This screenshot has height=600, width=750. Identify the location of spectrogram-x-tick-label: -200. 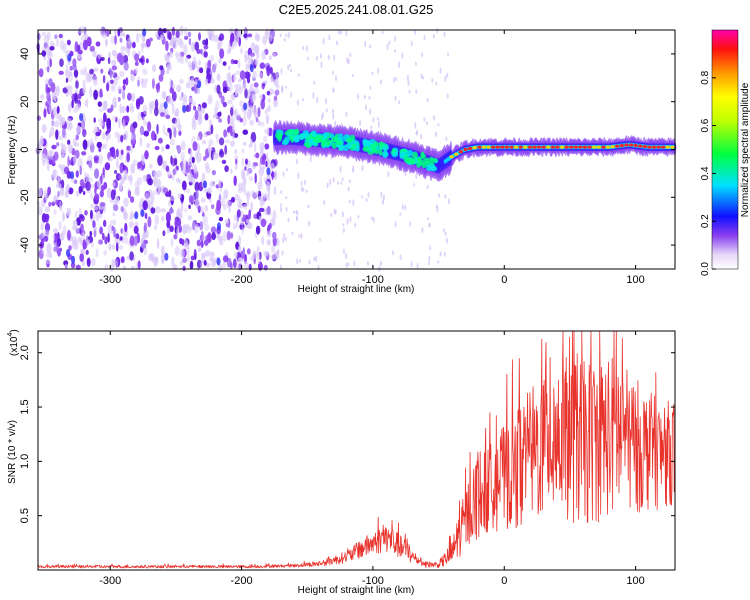
(242, 280).